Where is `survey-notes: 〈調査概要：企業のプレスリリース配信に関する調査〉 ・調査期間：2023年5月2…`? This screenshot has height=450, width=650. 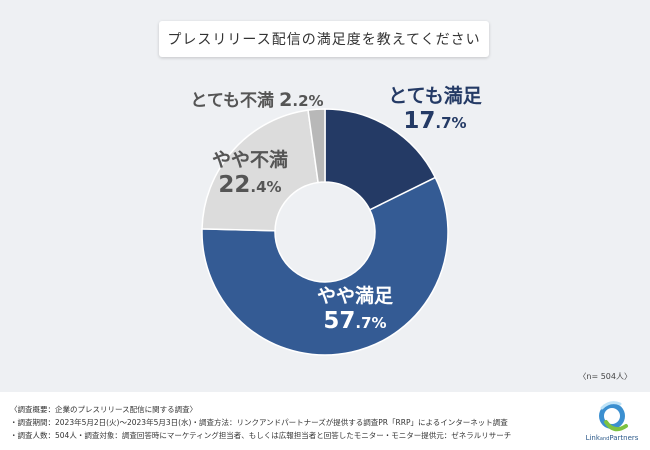 survey-notes: 〈調査概要：企業のプレスリリース配信に関する調査〉 ・調査期間：2023年5月2… is located at coordinates (290, 422).